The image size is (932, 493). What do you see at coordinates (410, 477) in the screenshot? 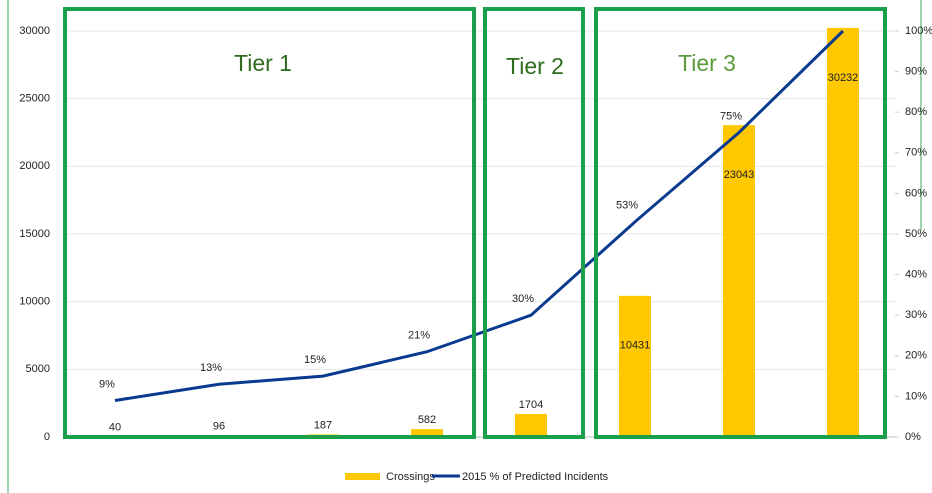
I see `legend-label: Crossings` at bounding box center [410, 477].